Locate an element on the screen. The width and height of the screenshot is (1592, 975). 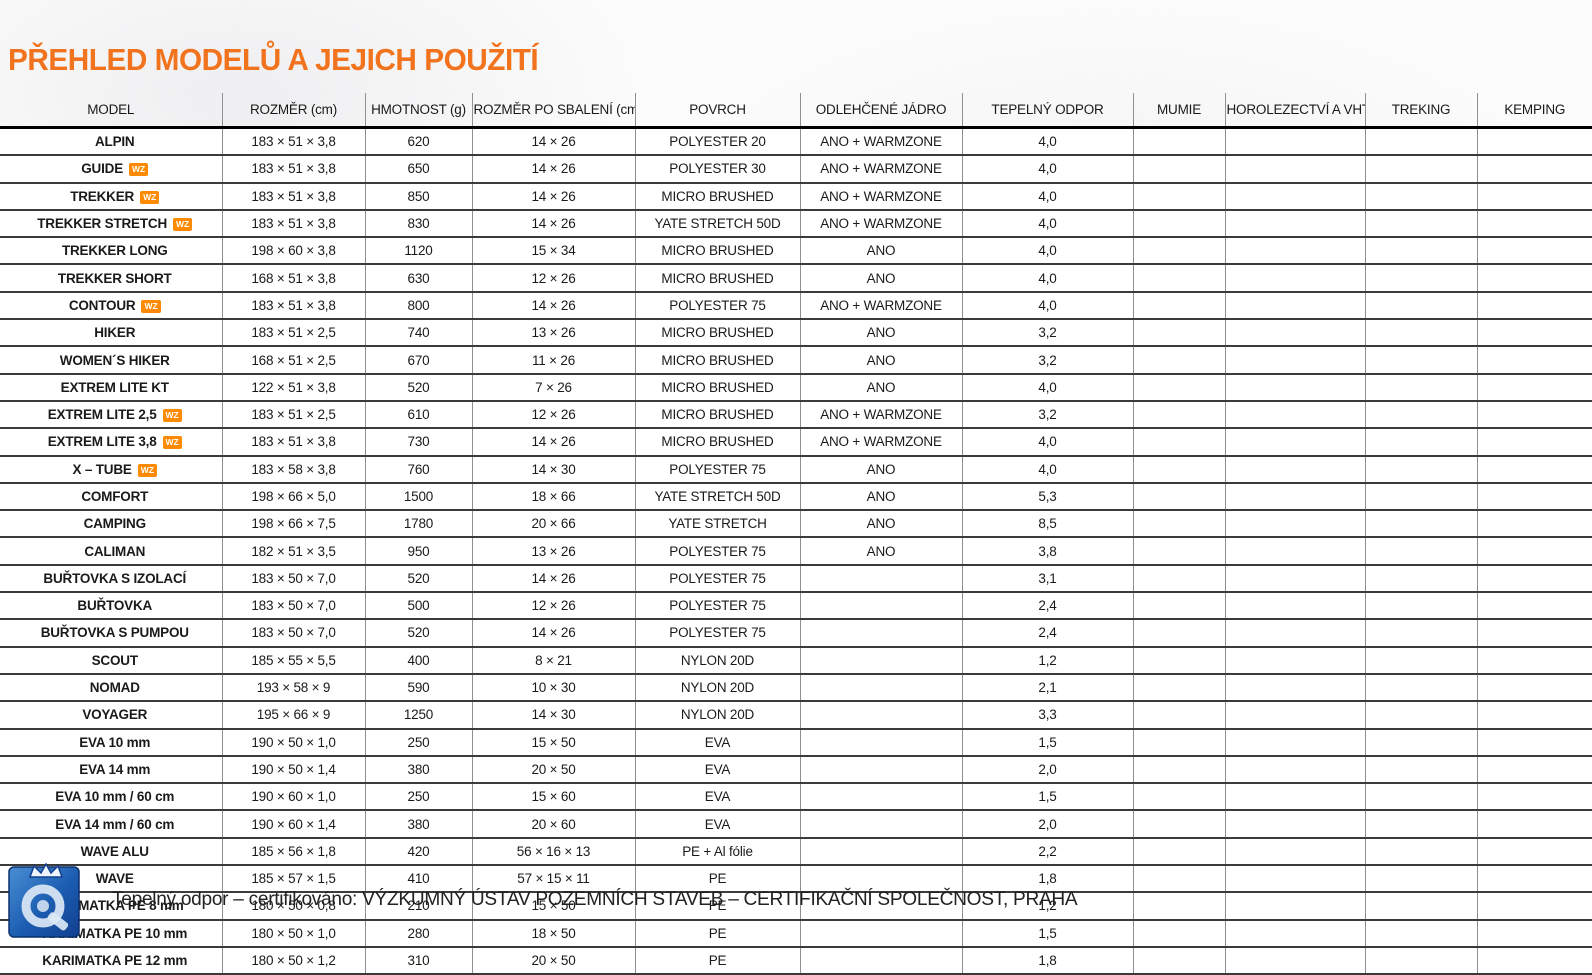
thermal-resistance-cell: 4,0 is located at coordinates (1047, 278).